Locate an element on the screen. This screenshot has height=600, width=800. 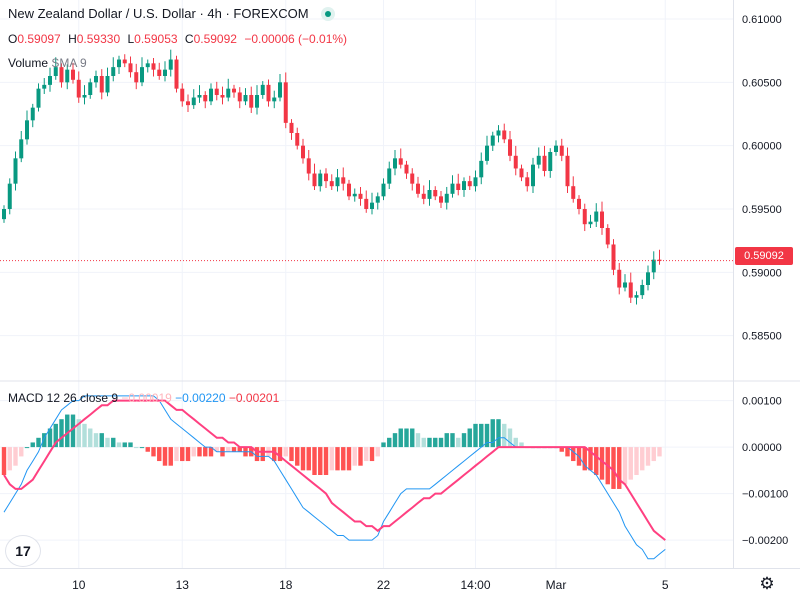
volume-legend: Volume SMA 9 is located at coordinates (47, 63).